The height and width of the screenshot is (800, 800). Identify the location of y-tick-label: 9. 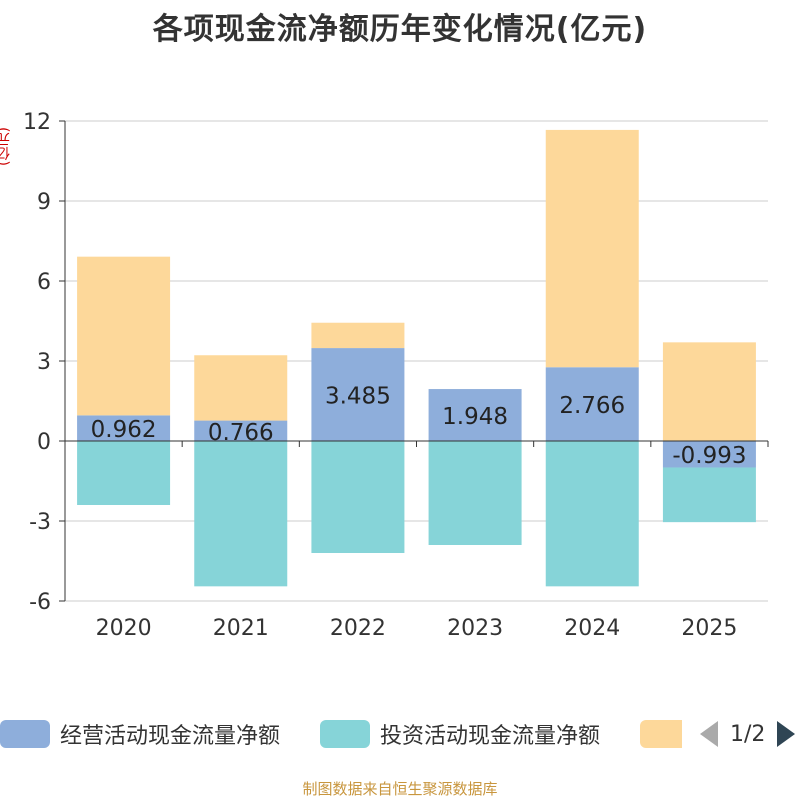
(44, 202).